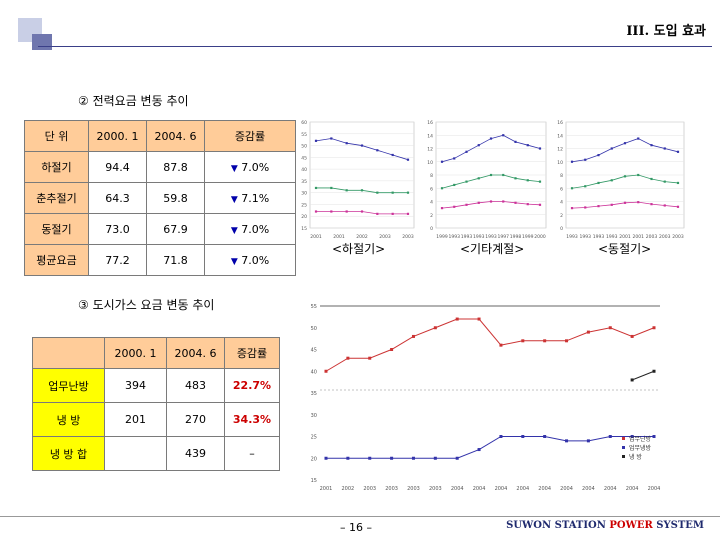 The height and width of the screenshot is (540, 720). I want to click on brand-part: SYSTEM, so click(678, 525).